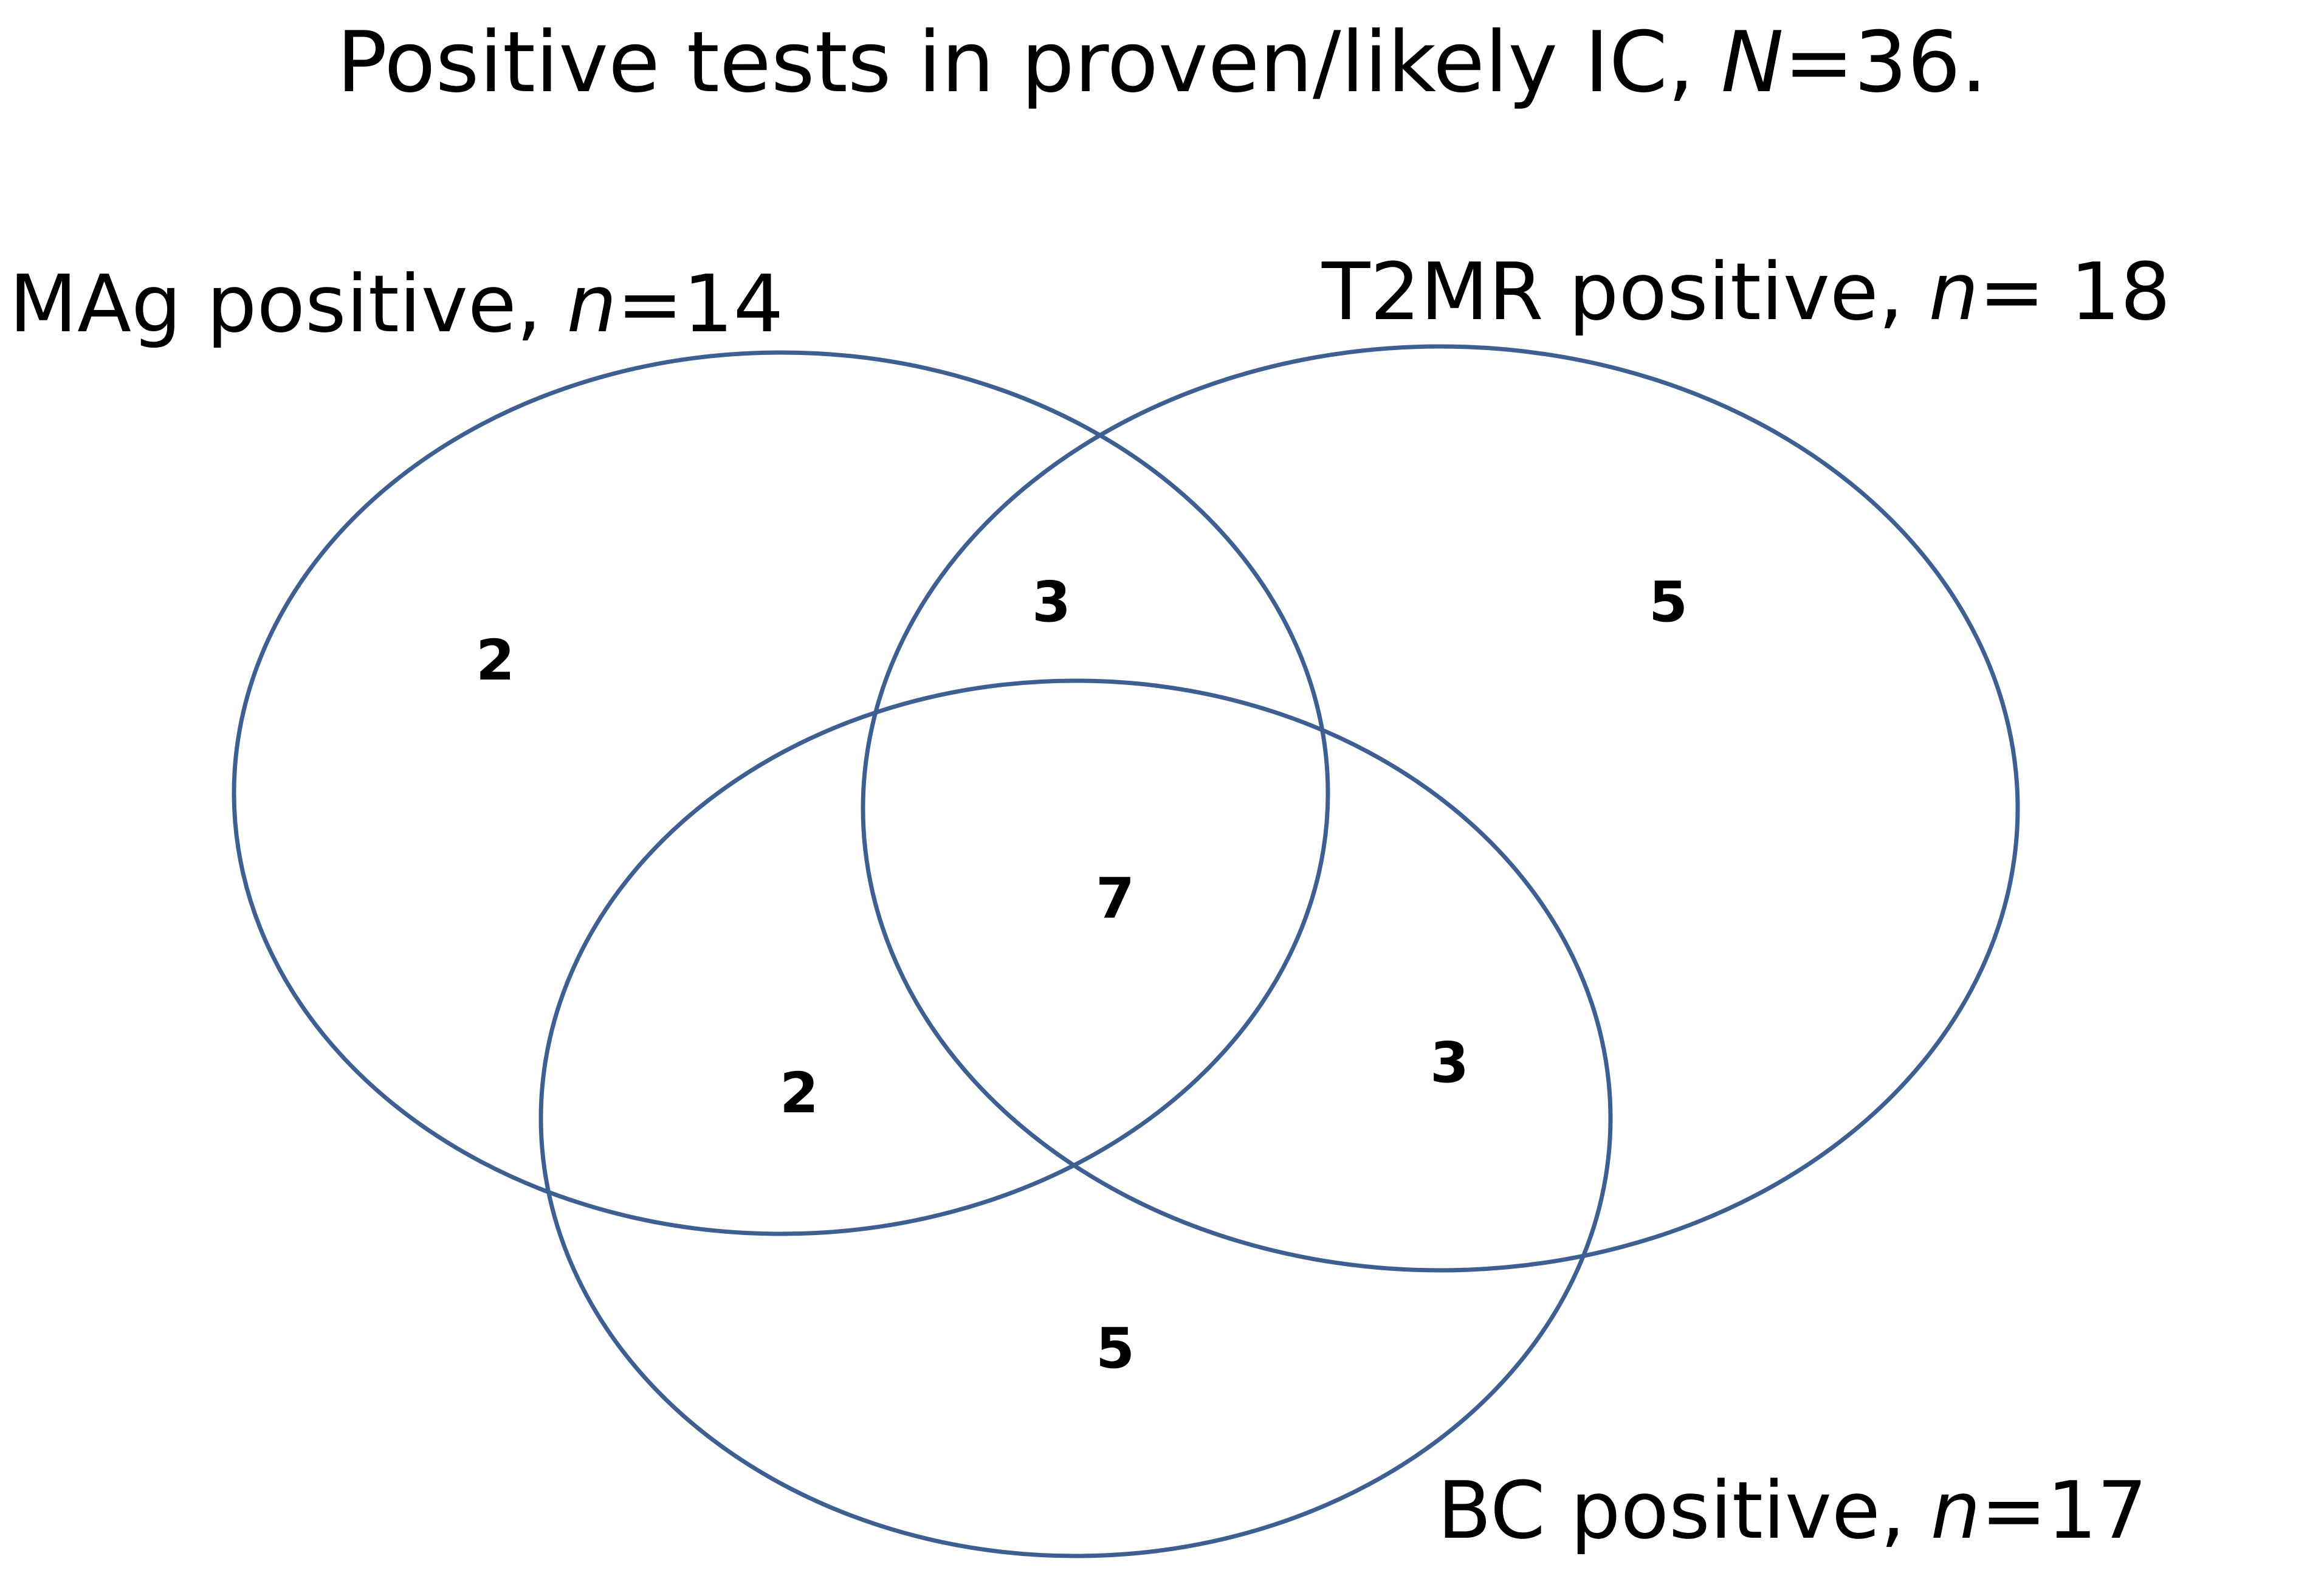  Describe the element at coordinates (495, 660) in the screenshot. I see `region-count-mag-only: 2` at that location.